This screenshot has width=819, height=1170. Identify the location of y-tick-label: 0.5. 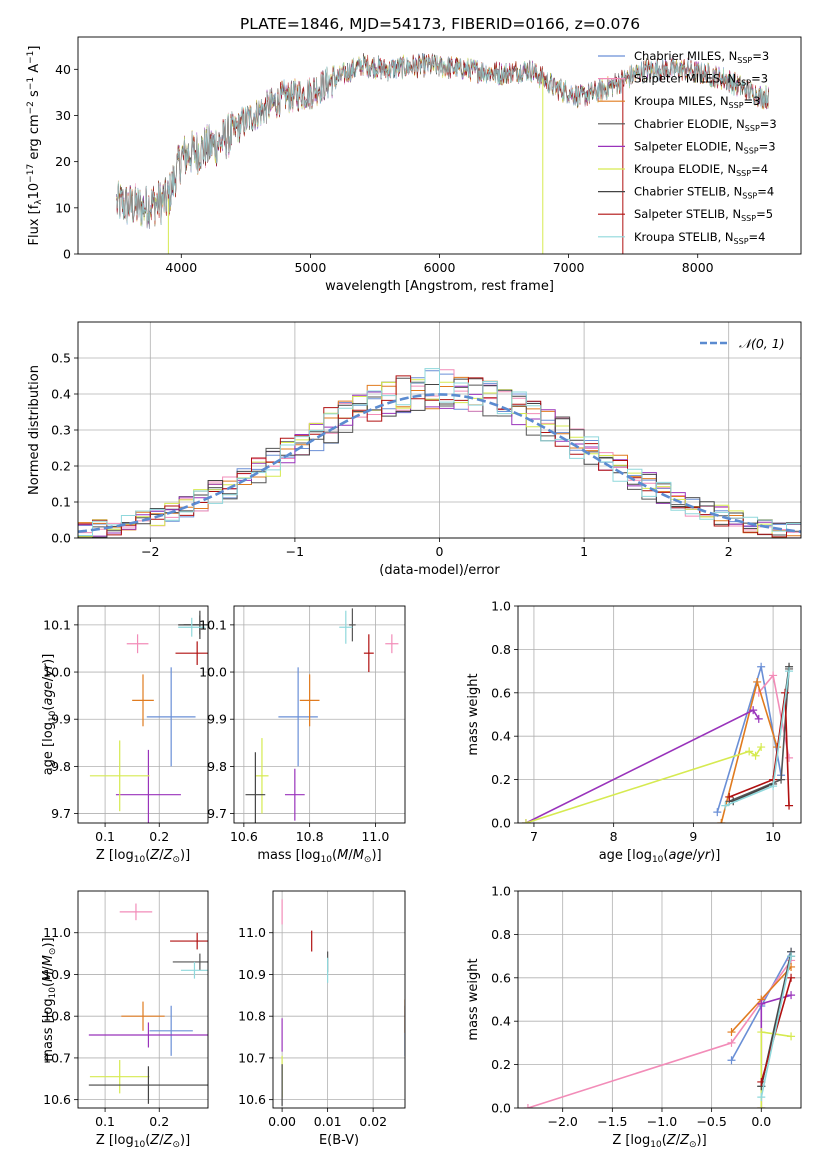
(61, 358).